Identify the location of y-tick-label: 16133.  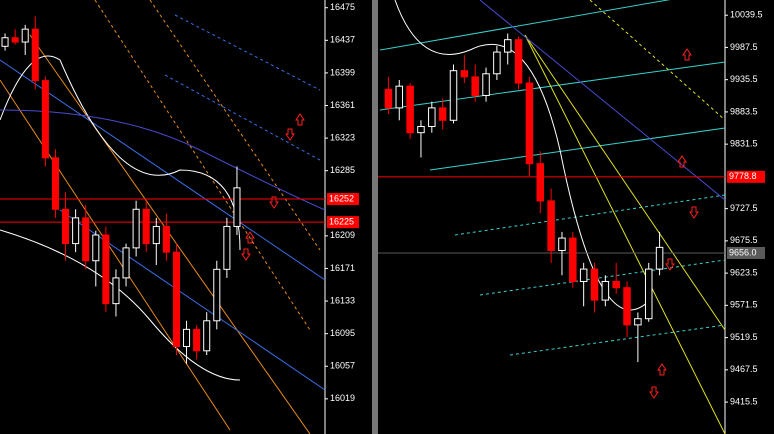
(342, 300).